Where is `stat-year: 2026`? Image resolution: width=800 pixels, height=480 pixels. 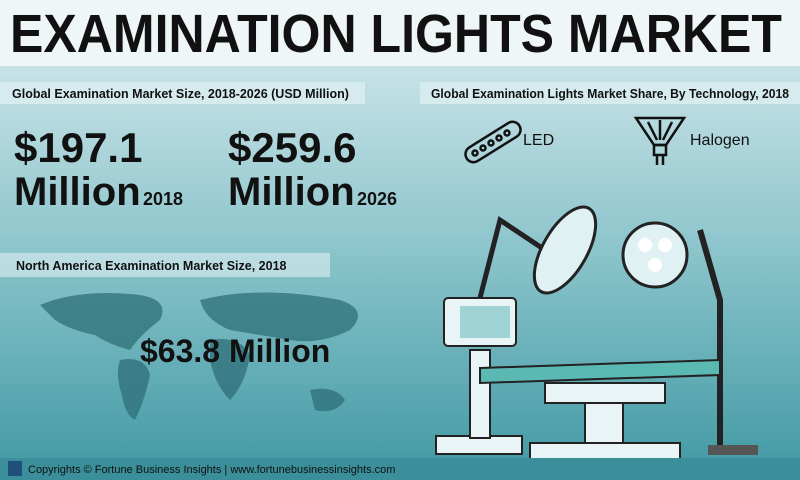
stat-year: 2026 is located at coordinates (377, 199).